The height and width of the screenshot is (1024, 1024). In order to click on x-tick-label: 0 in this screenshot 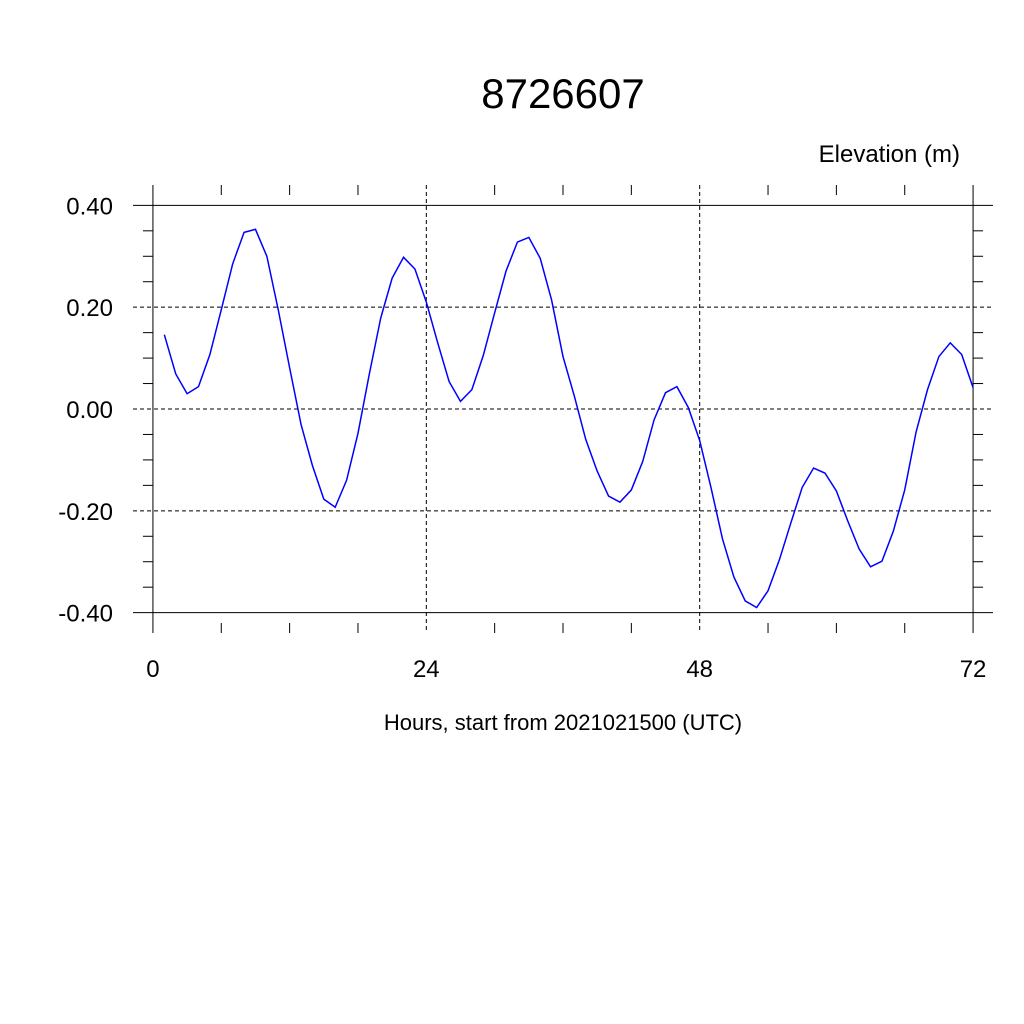, I will do `click(152, 669)`.